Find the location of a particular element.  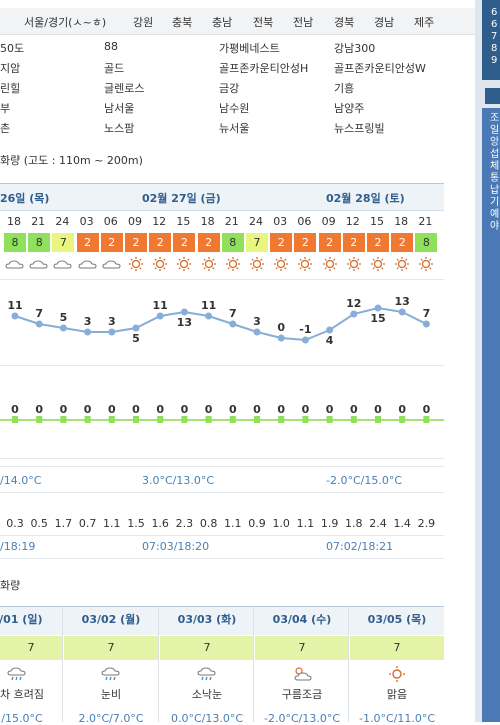

right-sidebar-tab is located at coordinates (492, 96).